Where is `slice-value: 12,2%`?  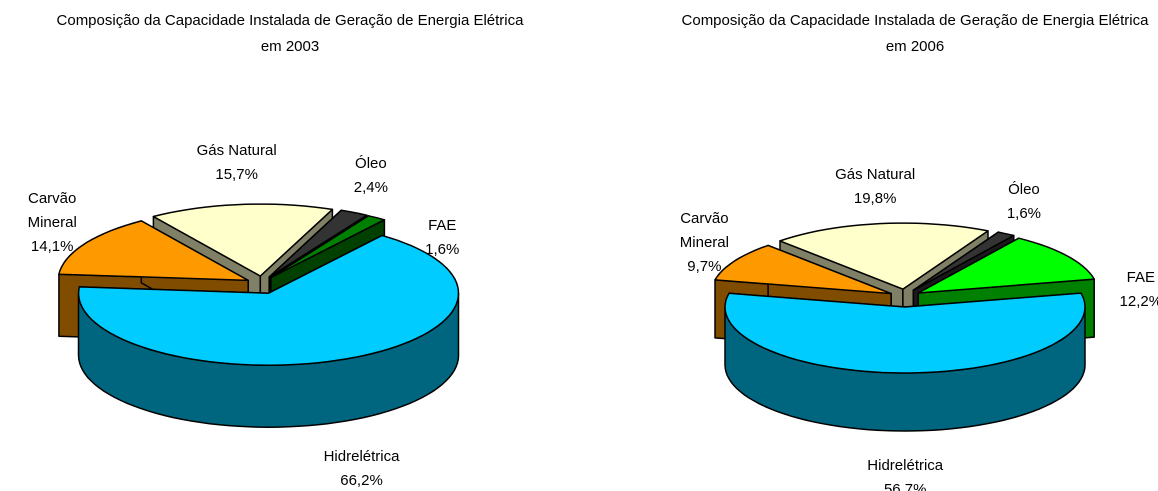 slice-value: 12,2% is located at coordinates (1138, 302).